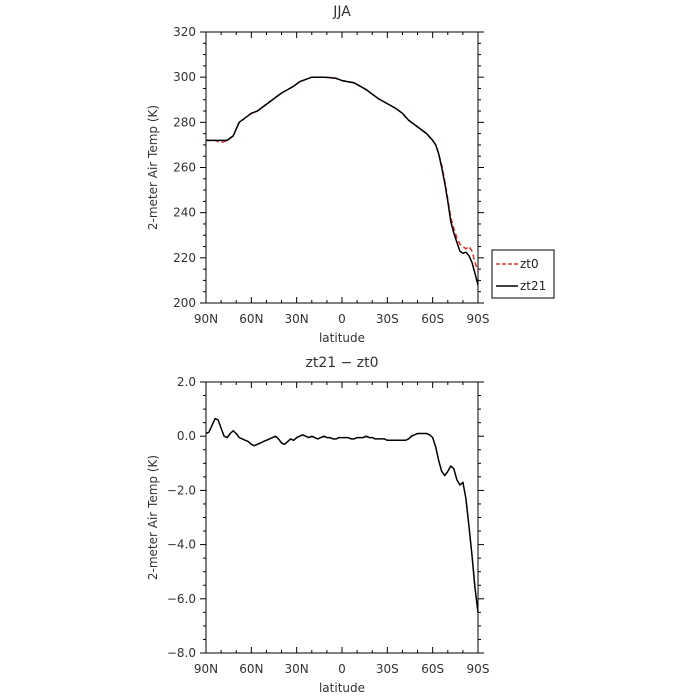 This screenshot has height=700, width=700. Describe the element at coordinates (432, 669) in the screenshot. I see `bottom-x-tick-label: 60S` at that location.